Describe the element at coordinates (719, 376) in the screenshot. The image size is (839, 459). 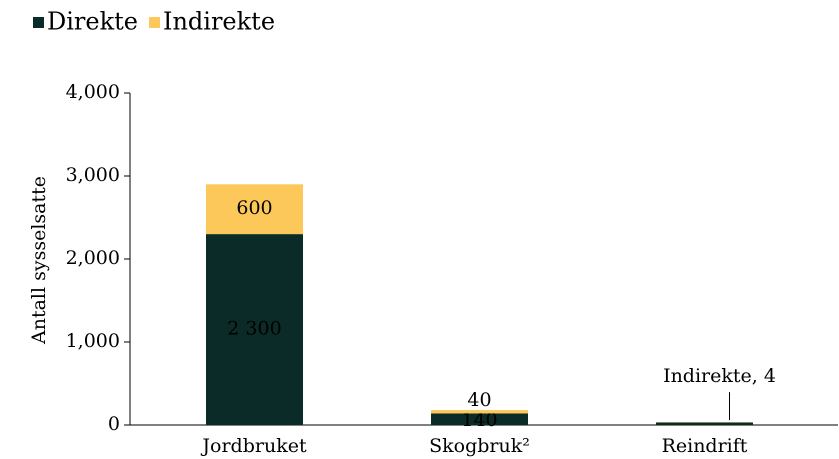
I see `value-label: Indirekte, 4` at that location.